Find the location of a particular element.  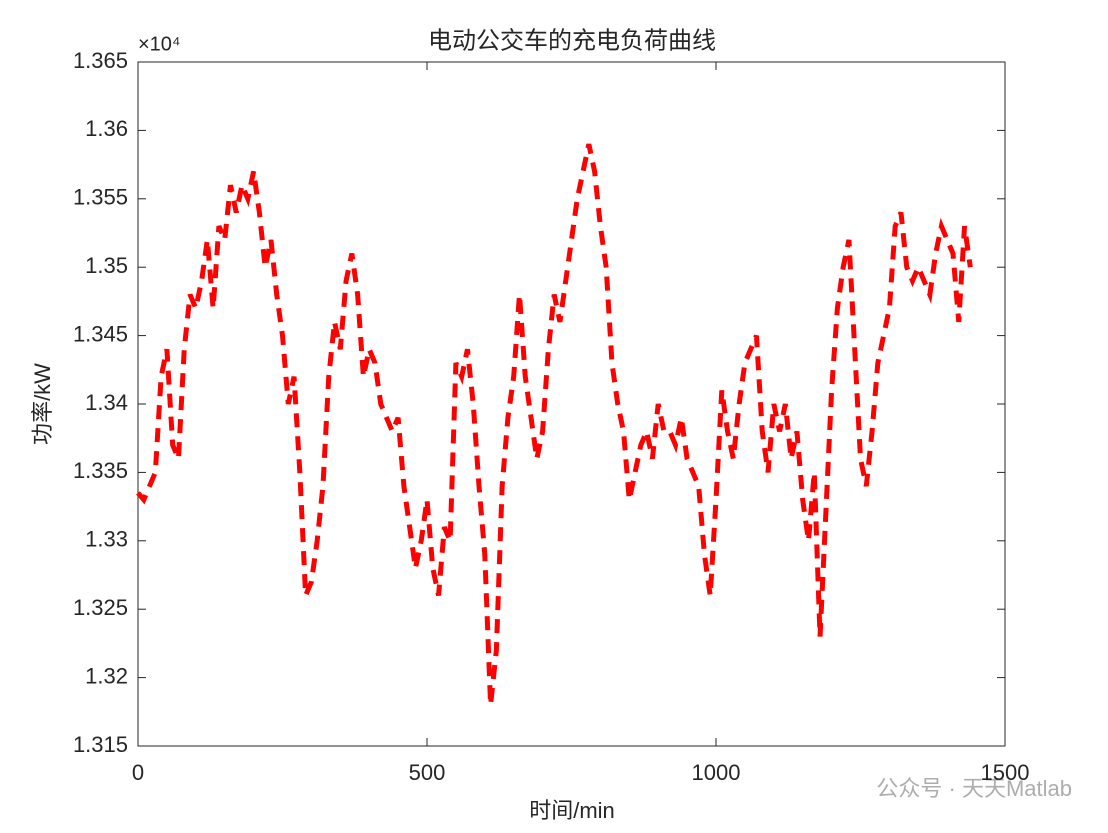

y-tick-label: 1.35 is located at coordinates (106, 265).